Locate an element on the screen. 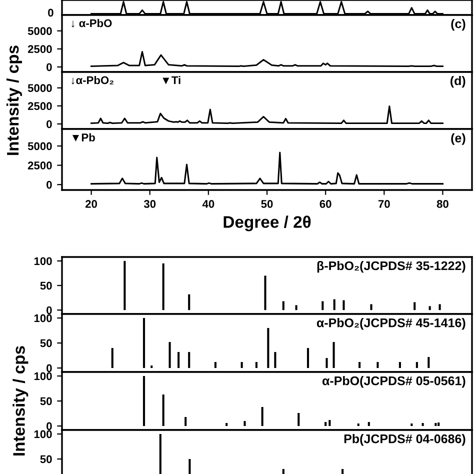 This screenshot has height=474, width=474. chart-title: β-PbO₂(JCPDS# 35-1222) is located at coordinates (391, 266).